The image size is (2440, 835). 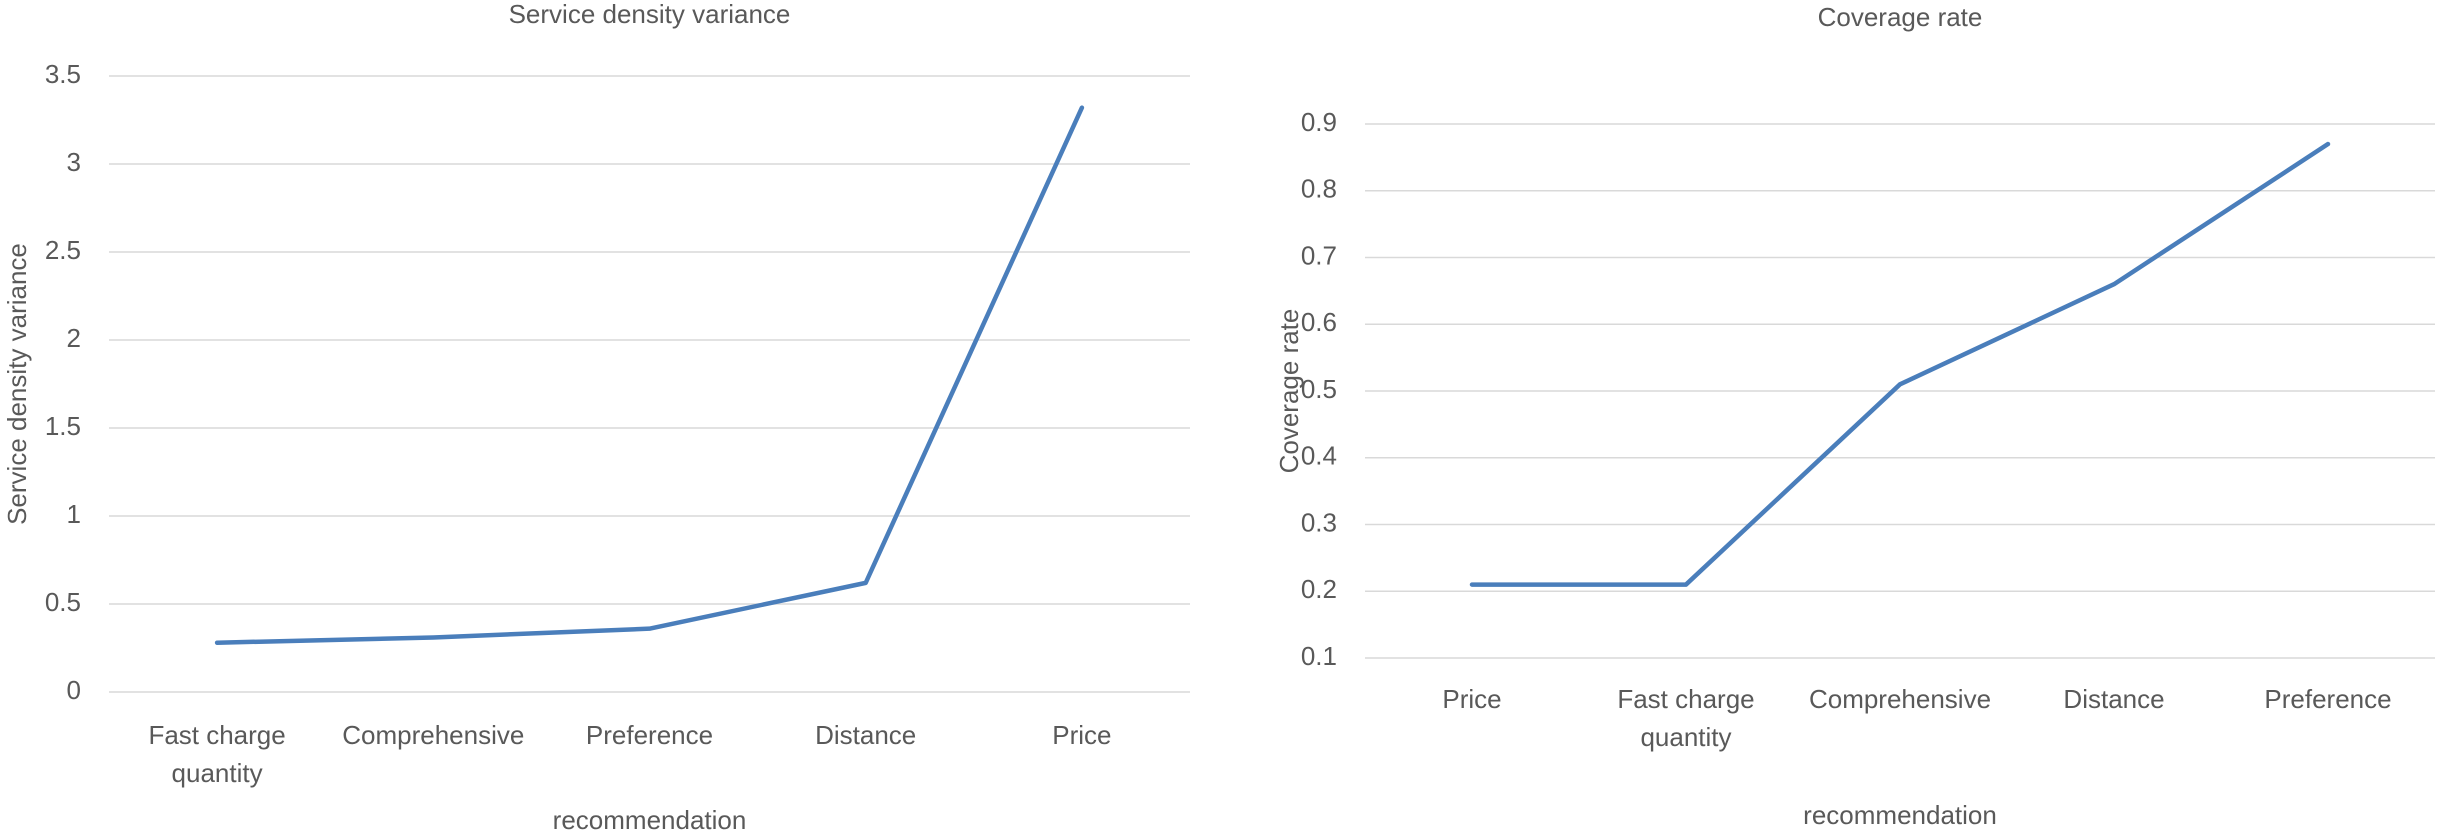 What do you see at coordinates (74, 514) in the screenshot?
I see `y-tick-label: 1` at bounding box center [74, 514].